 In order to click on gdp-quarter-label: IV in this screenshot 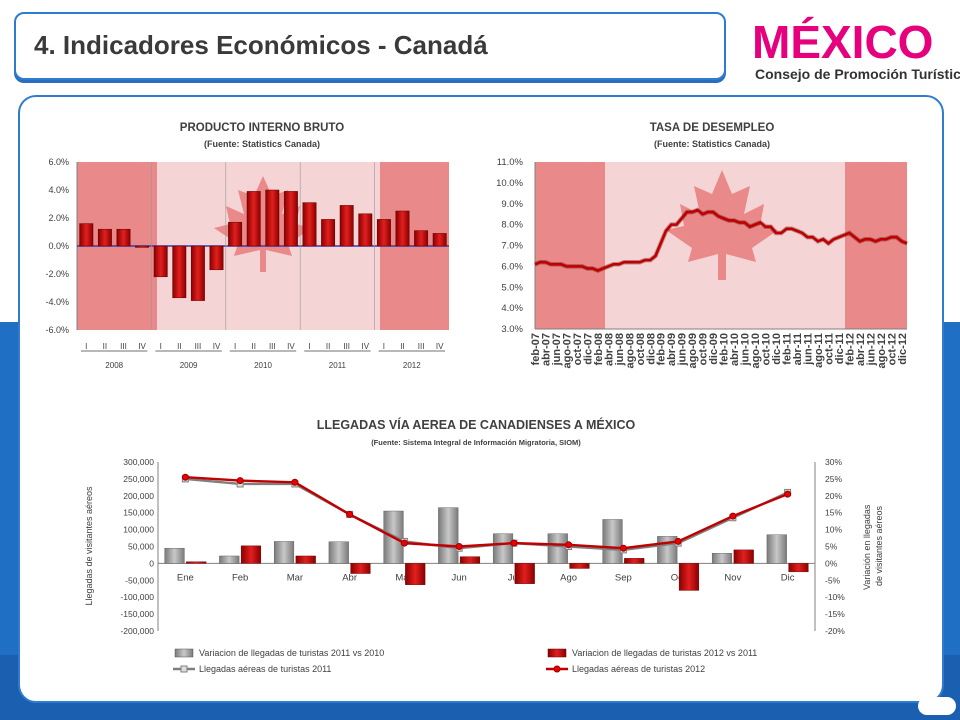, I will do `click(142, 346)`.